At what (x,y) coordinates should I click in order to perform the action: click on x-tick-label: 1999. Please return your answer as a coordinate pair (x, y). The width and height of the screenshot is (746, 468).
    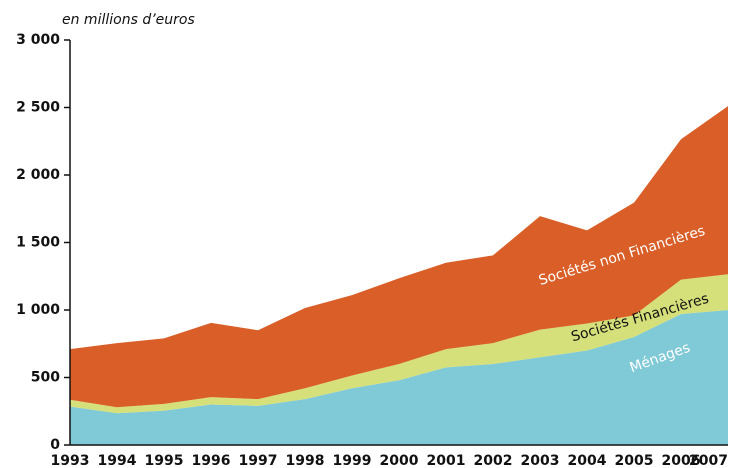
    Looking at the image, I should click on (352, 460).